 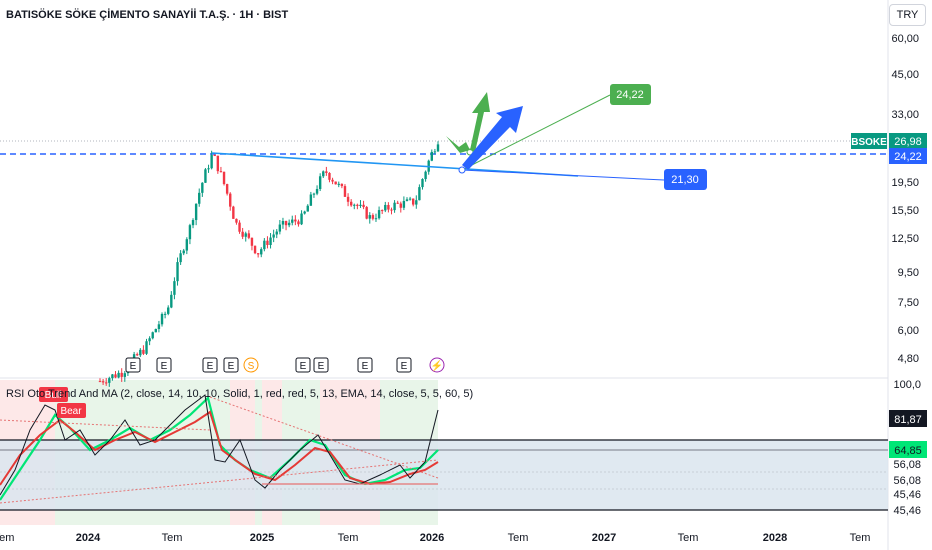 I want to click on price-tick-label: 15,50, so click(x=905, y=211).